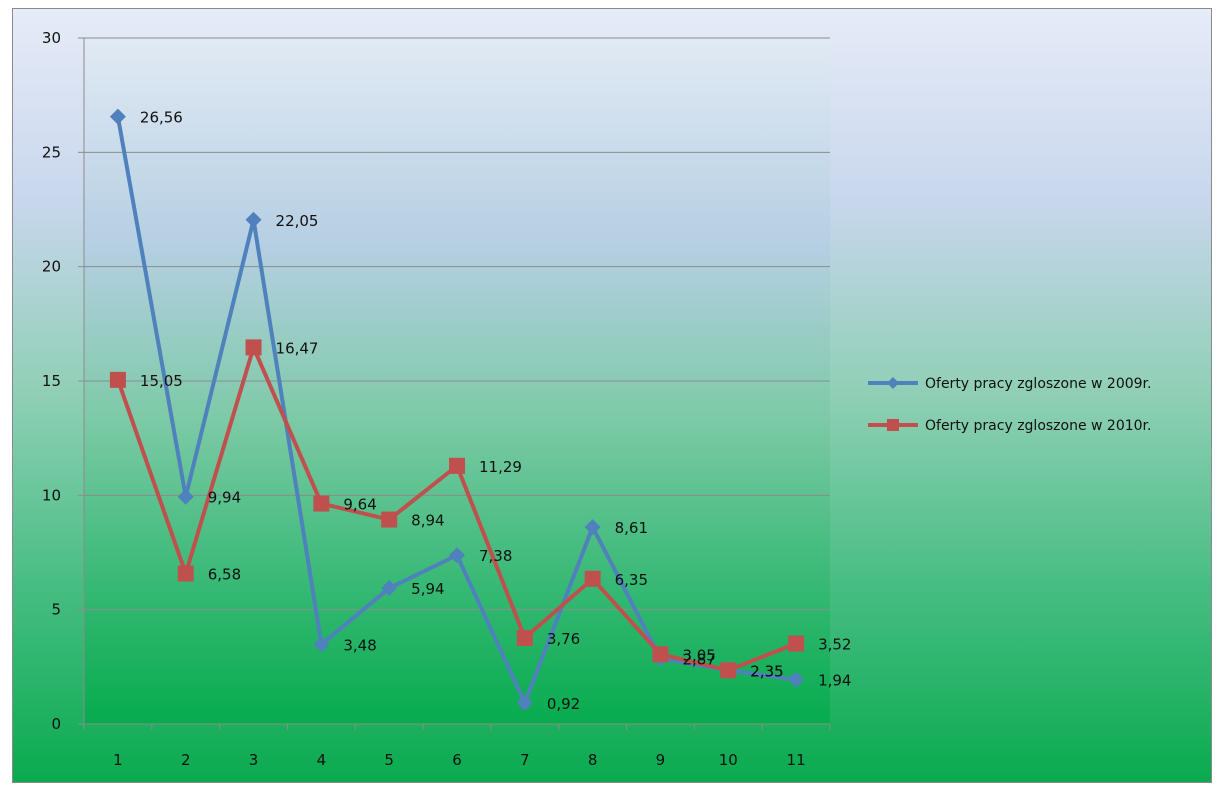  Describe the element at coordinates (224, 575) in the screenshot. I see `data-label: 6,58` at that location.